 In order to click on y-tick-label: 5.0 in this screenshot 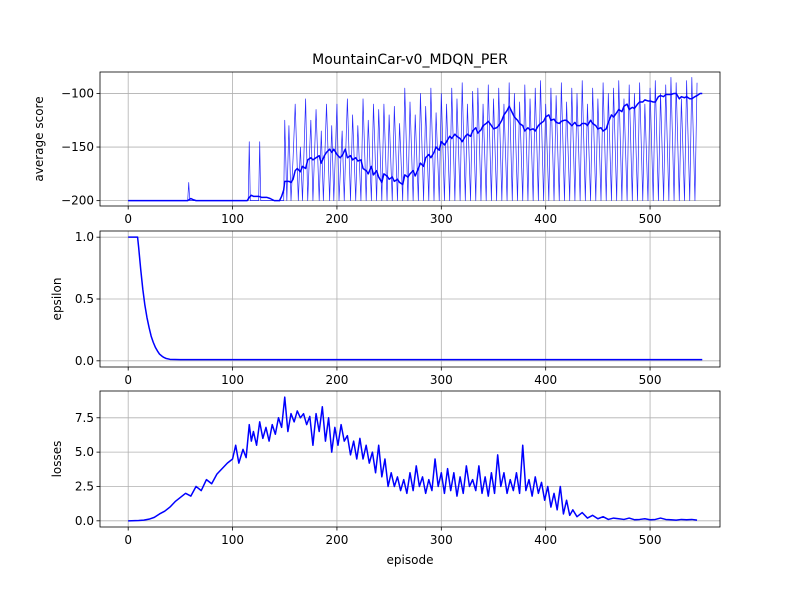, I will do `click(84, 452)`.